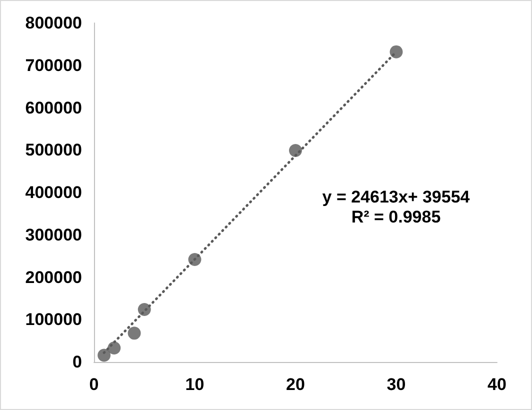 The width and height of the screenshot is (532, 410). Describe the element at coordinates (194, 384) in the screenshot. I see `x-tick-label: 10` at that location.